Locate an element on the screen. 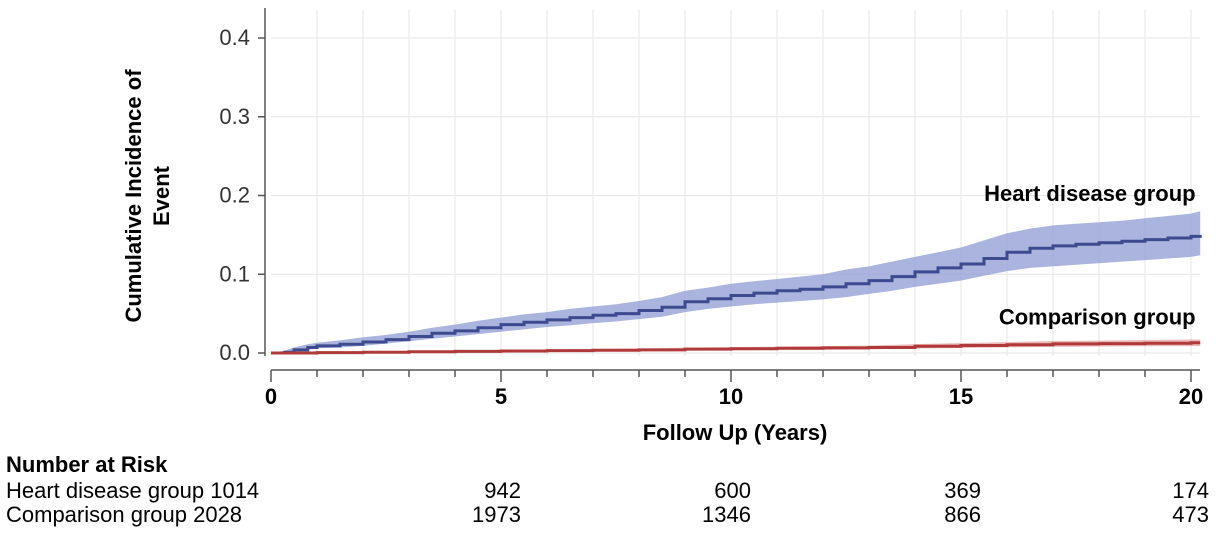 This screenshot has height=546, width=1225. x-tick-label: 20 is located at coordinates (1191, 396).